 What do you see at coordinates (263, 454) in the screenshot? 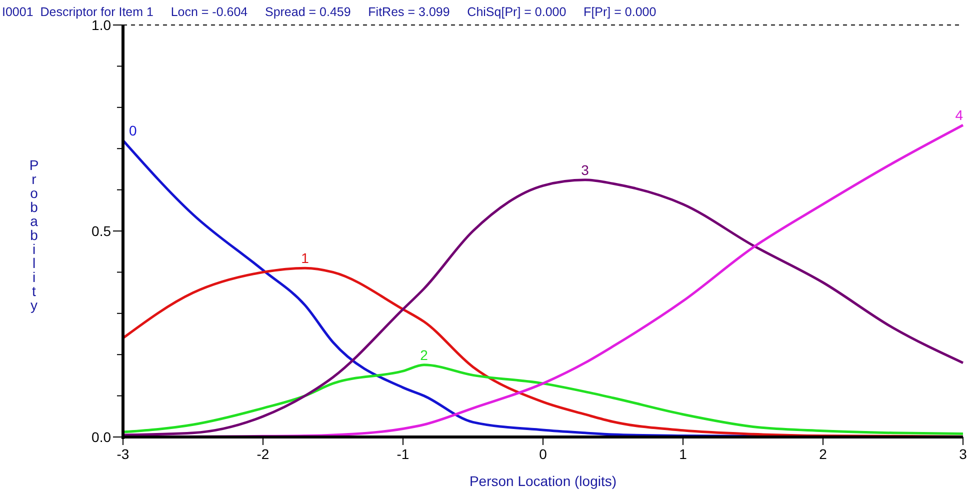
I see `x-tick-label: -2` at bounding box center [263, 454].